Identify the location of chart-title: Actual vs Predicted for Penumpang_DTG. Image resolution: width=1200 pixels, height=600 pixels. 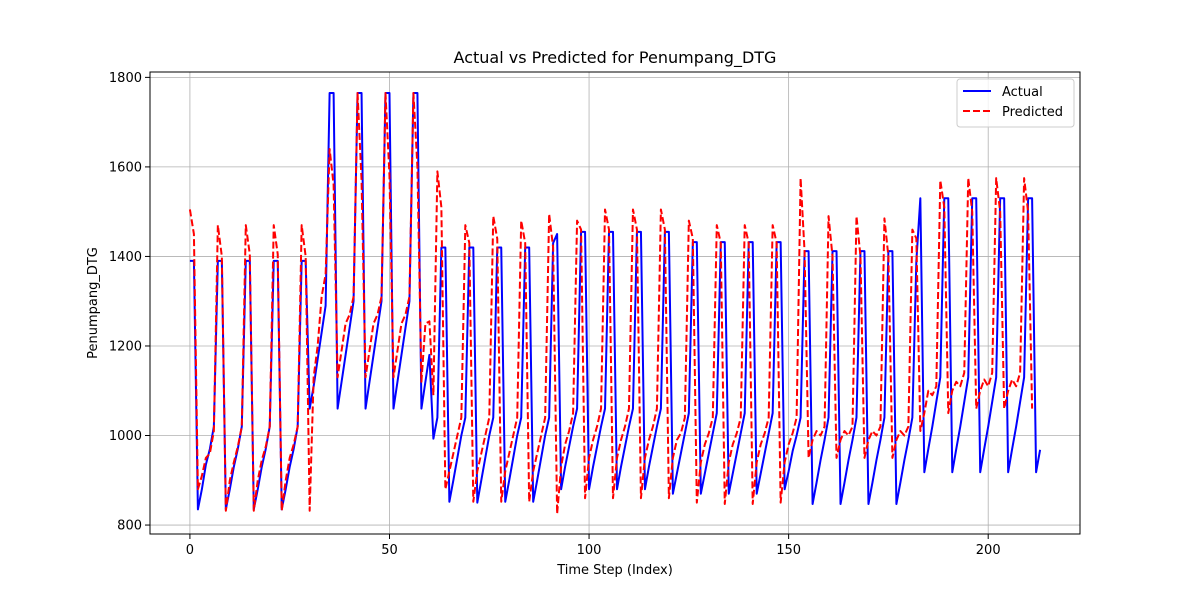
(615, 58).